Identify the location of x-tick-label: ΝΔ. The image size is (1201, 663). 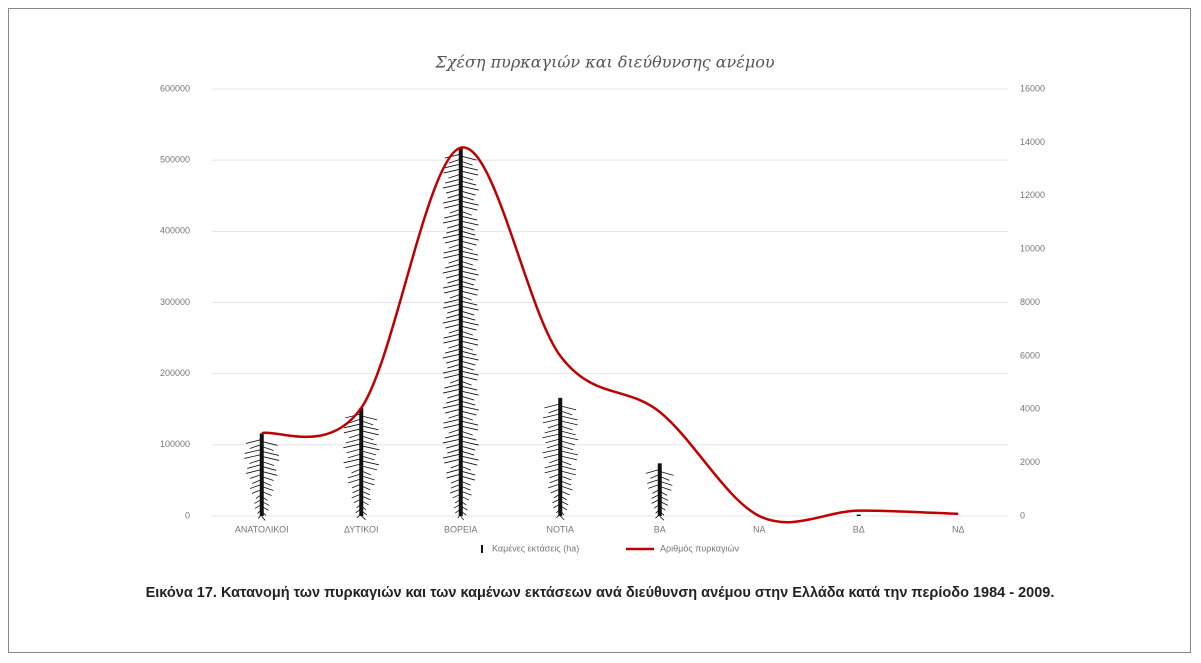
(958, 529).